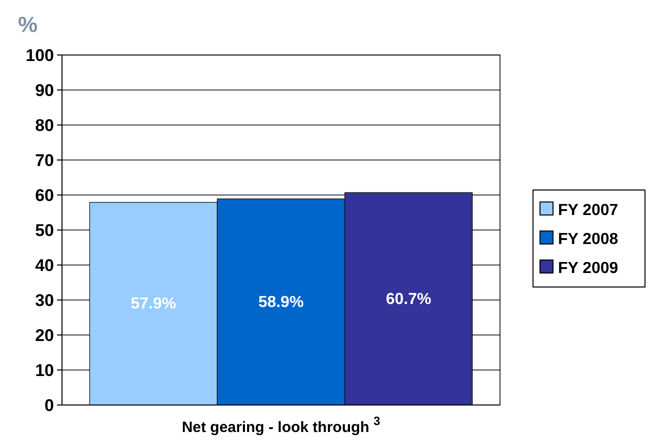 The image size is (649, 441). Describe the element at coordinates (44, 370) in the screenshot. I see `y-tick-label: 10` at that location.